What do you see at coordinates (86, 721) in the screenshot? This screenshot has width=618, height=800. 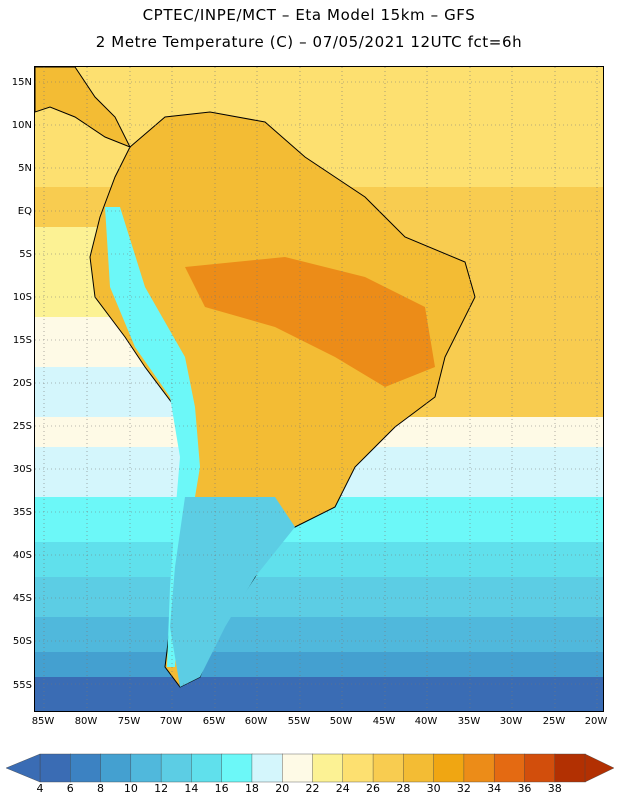 I see `longitude-label: 80W` at bounding box center [86, 721].